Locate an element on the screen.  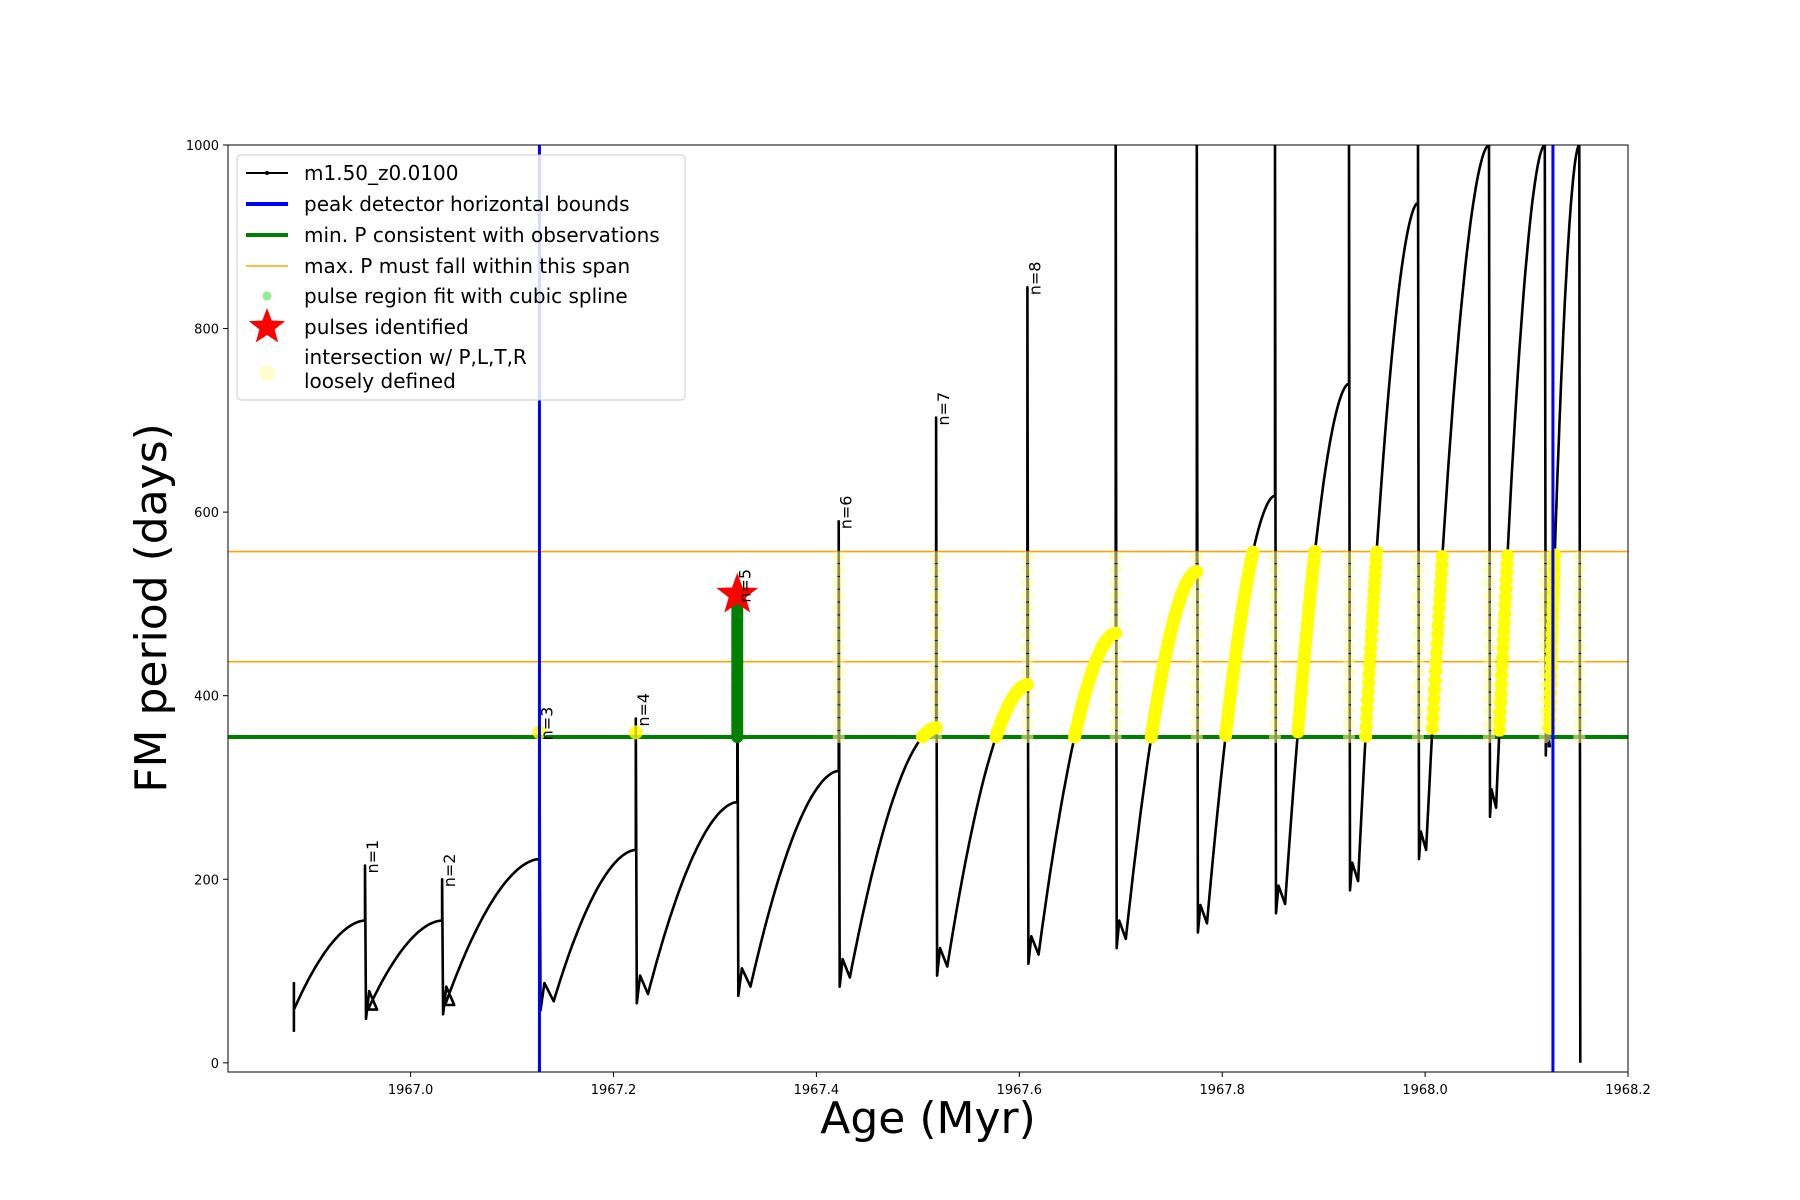
pulse-number-label: n=5 is located at coordinates (744, 586).